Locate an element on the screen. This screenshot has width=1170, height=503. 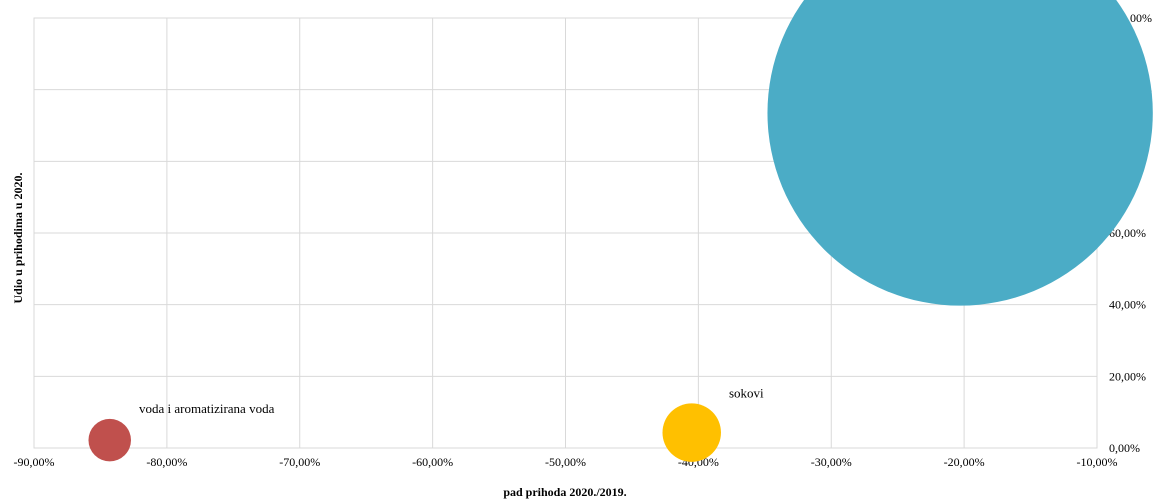
x-tick-label: -50,00% is located at coordinates (565, 462).